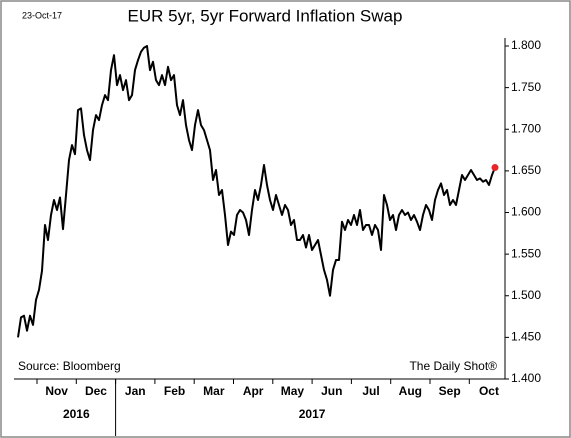  What do you see at coordinates (526, 45) in the screenshot?
I see `y-tick-label: 1.800` at bounding box center [526, 45].